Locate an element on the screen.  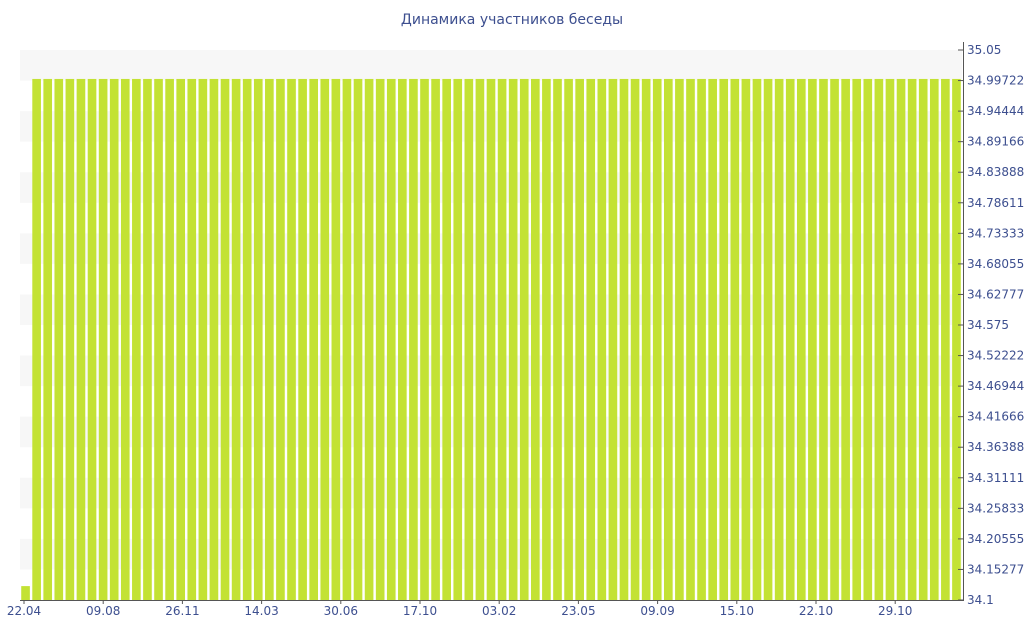
x-tick-label: 15.10 is located at coordinates (737, 611).